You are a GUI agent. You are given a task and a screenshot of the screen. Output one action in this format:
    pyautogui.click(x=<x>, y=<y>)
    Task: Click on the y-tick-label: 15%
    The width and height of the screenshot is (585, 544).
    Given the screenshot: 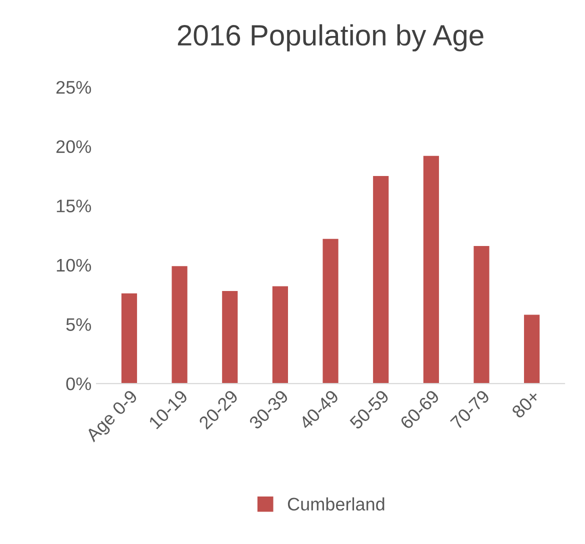 What is the action you would take?
    pyautogui.click(x=74, y=206)
    